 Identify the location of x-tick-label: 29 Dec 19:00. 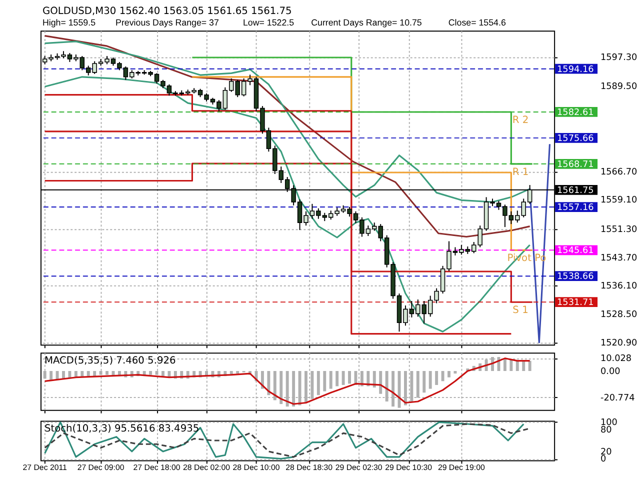
(462, 467).